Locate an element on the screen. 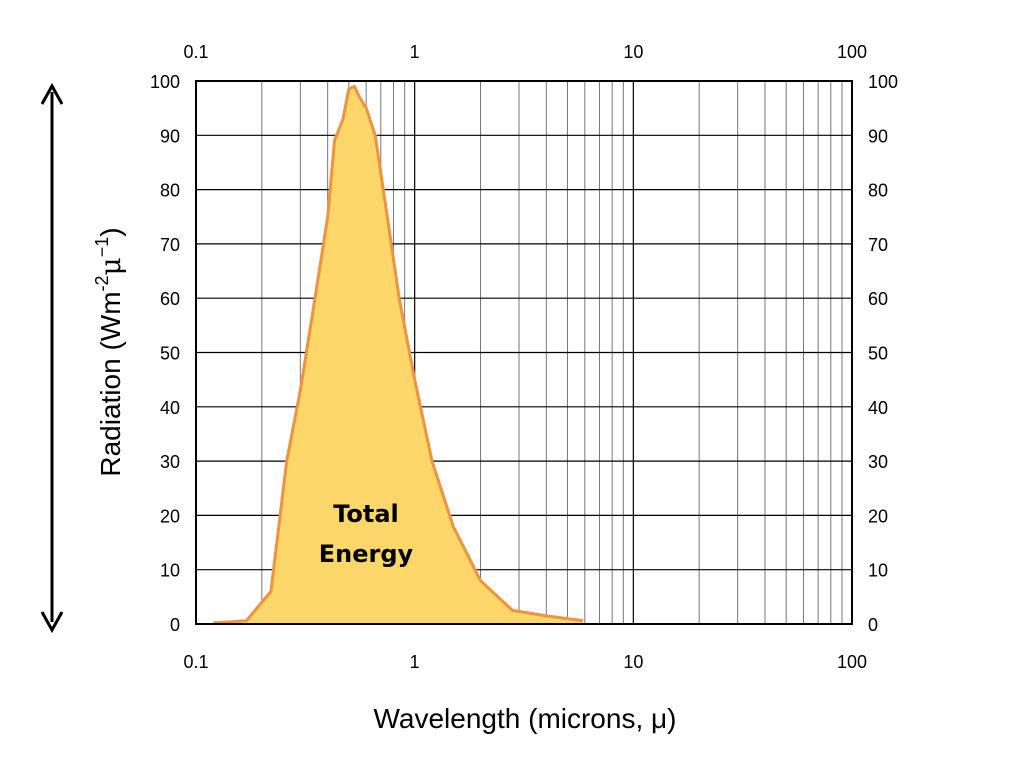 Image resolution: width=1024 pixels, height=768 pixels. y-tick-label-left: 100 is located at coordinates (165, 82).